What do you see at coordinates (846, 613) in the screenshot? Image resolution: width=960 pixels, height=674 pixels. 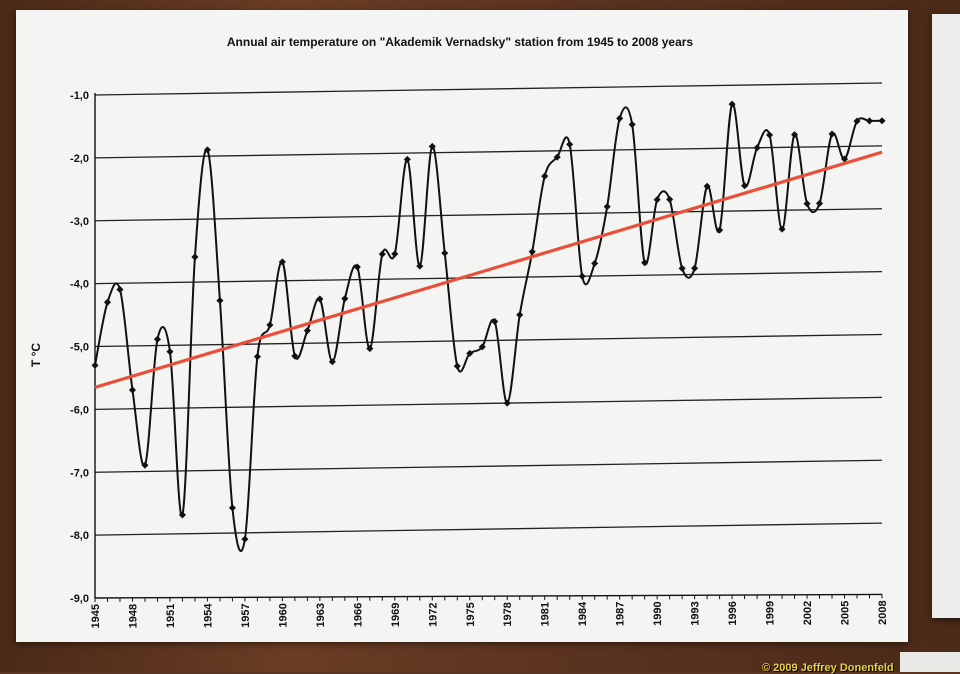 I see `x-tick-label: 2005` at bounding box center [846, 613].